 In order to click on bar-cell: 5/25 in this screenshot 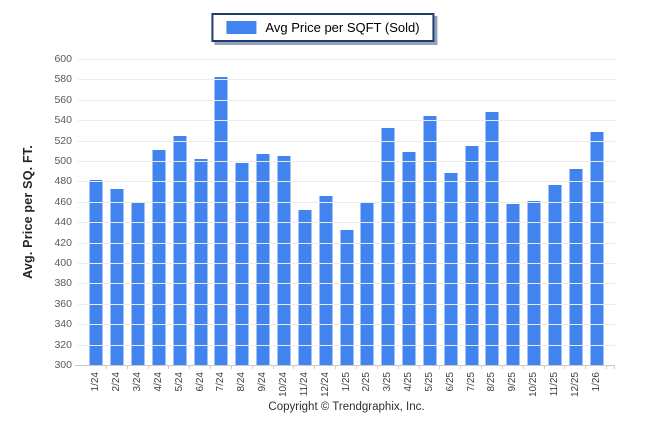, I will do `click(430, 225)`.